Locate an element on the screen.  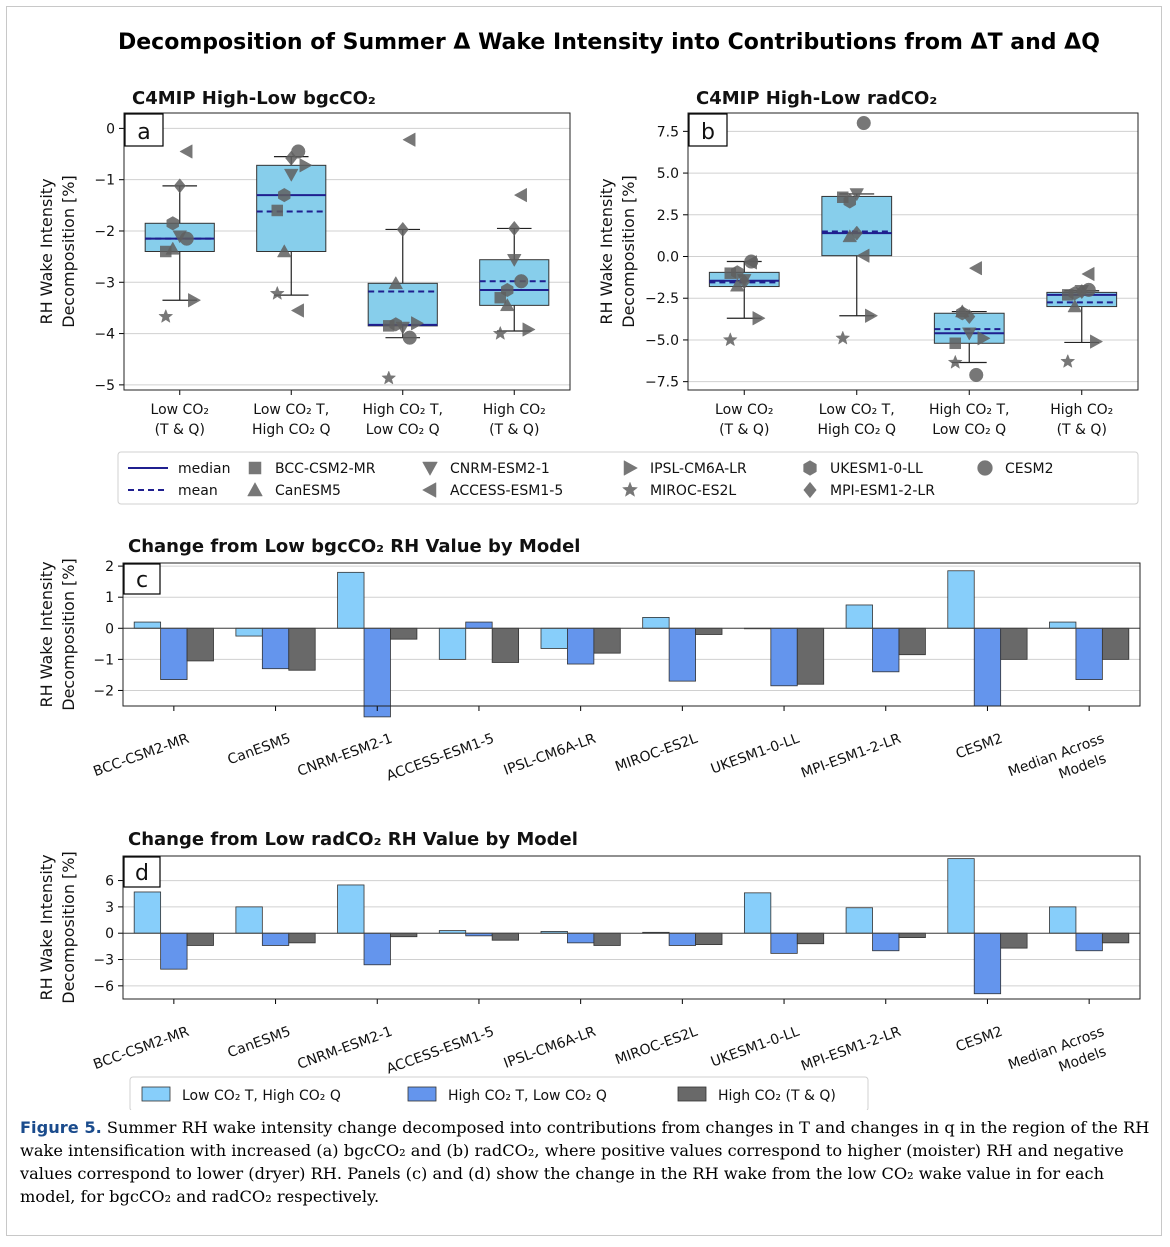
legend-model-label: UKESM1-0-LL is located at coordinates (876, 469).